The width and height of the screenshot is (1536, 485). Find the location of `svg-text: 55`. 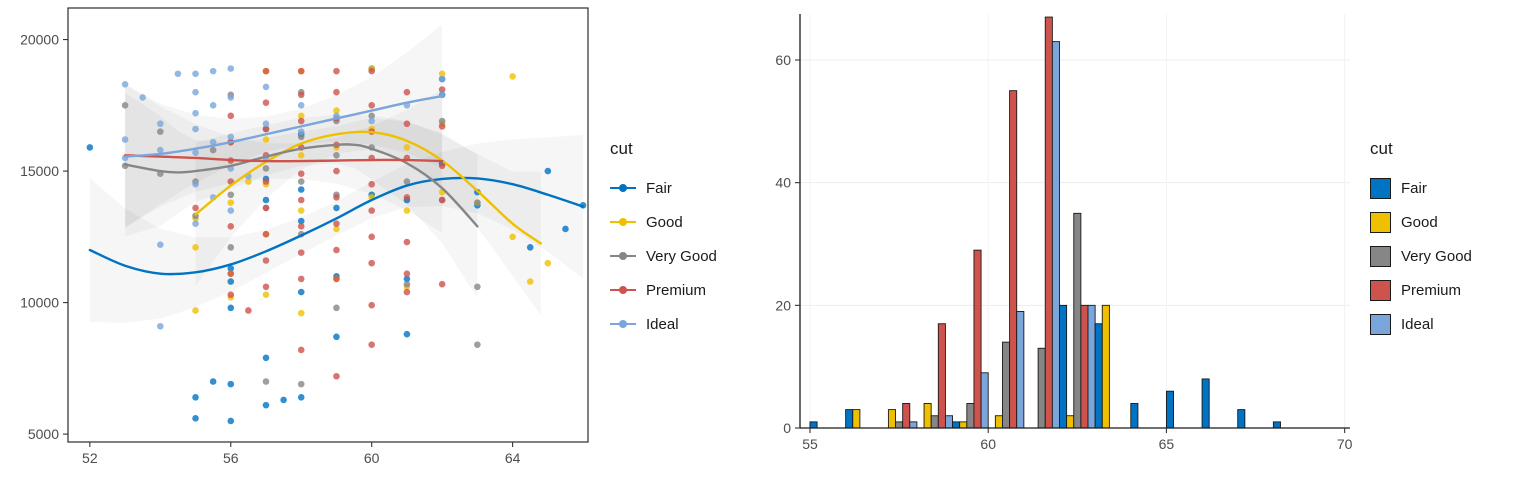

svg-text: 55 is located at coordinates (810, 444).